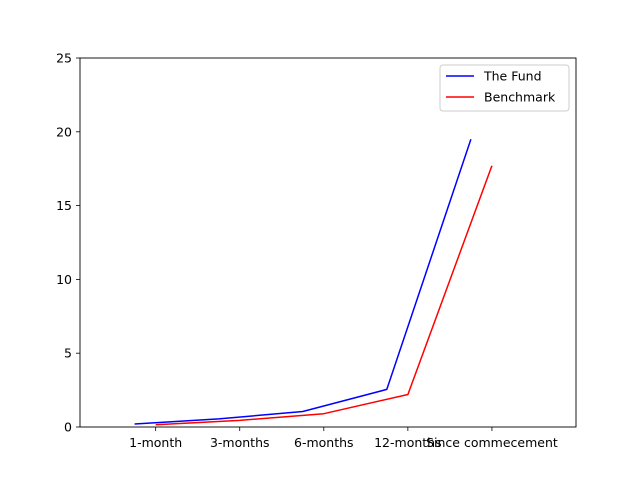 Image resolution: width=640 pixels, height=480 pixels. I want to click on y-tick-label: 15, so click(64, 205).